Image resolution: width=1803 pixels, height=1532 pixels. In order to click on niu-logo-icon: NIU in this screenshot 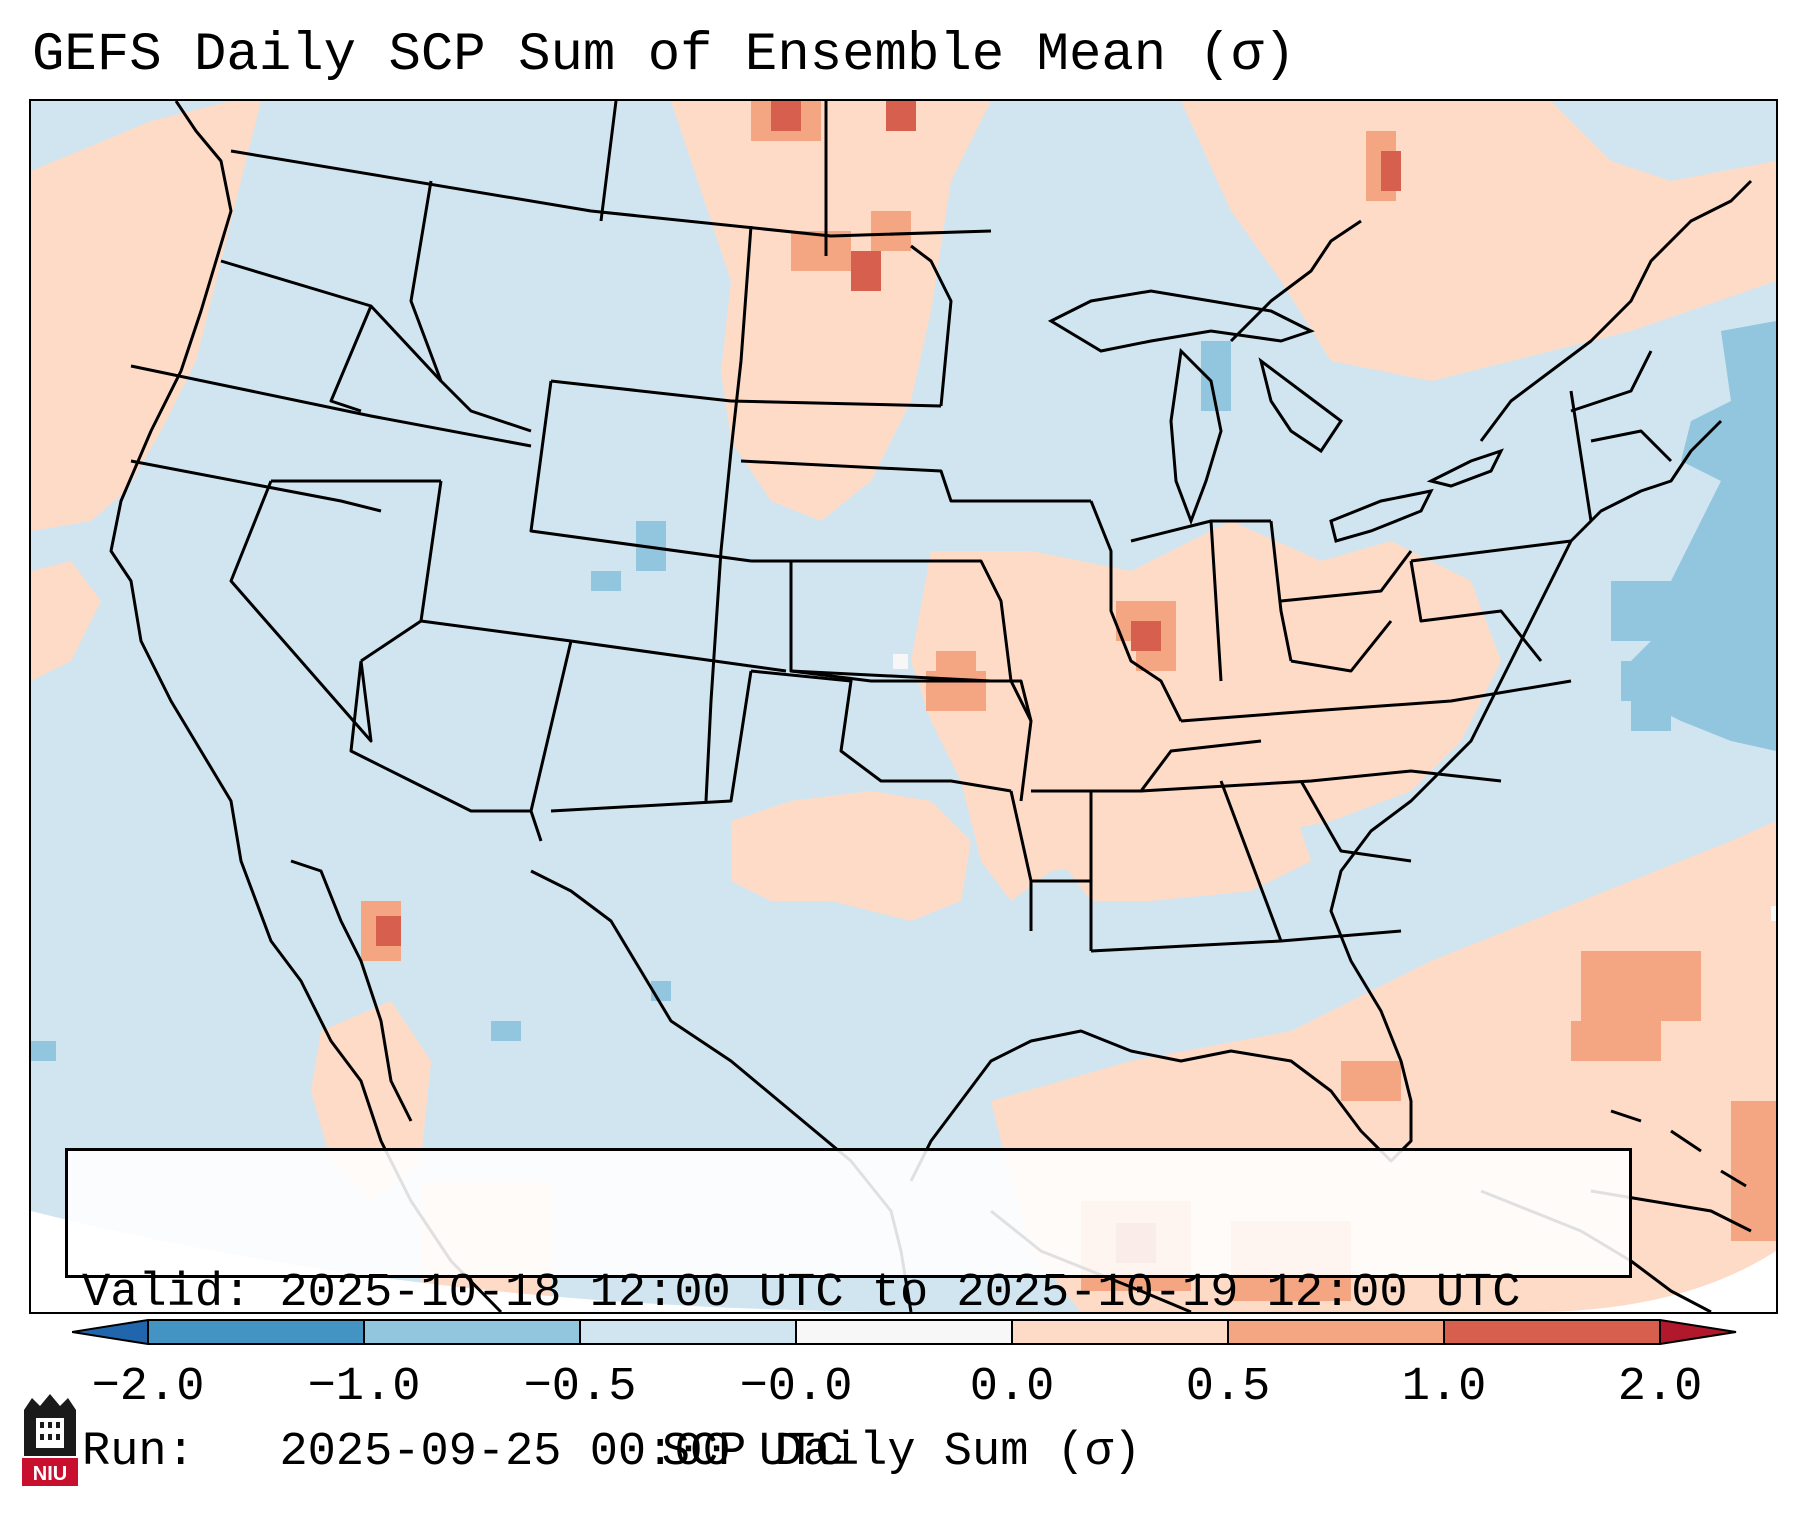, I will do `click(50, 1440)`.